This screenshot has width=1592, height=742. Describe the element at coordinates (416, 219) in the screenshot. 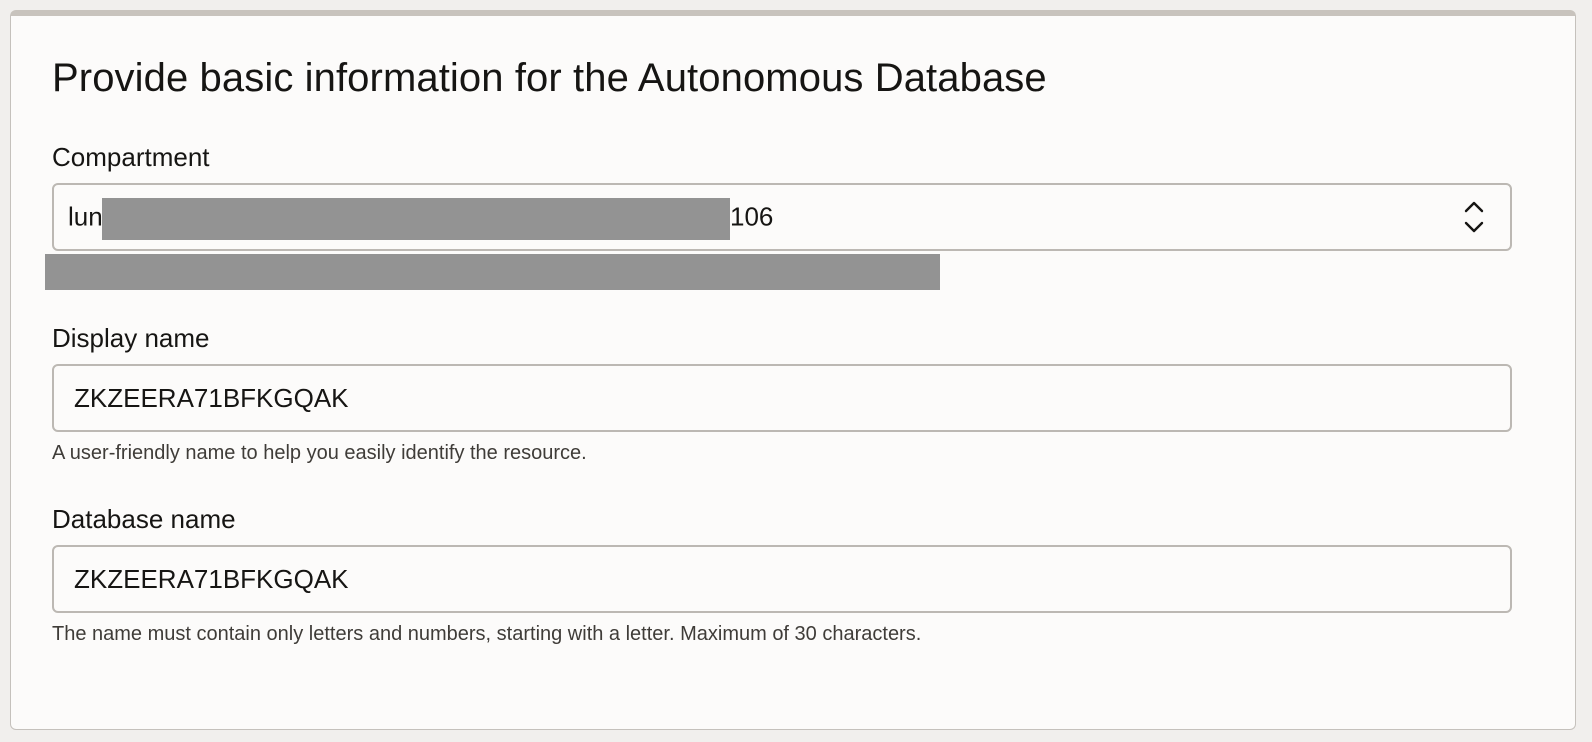

I see `redacted-compartment-name` at that location.